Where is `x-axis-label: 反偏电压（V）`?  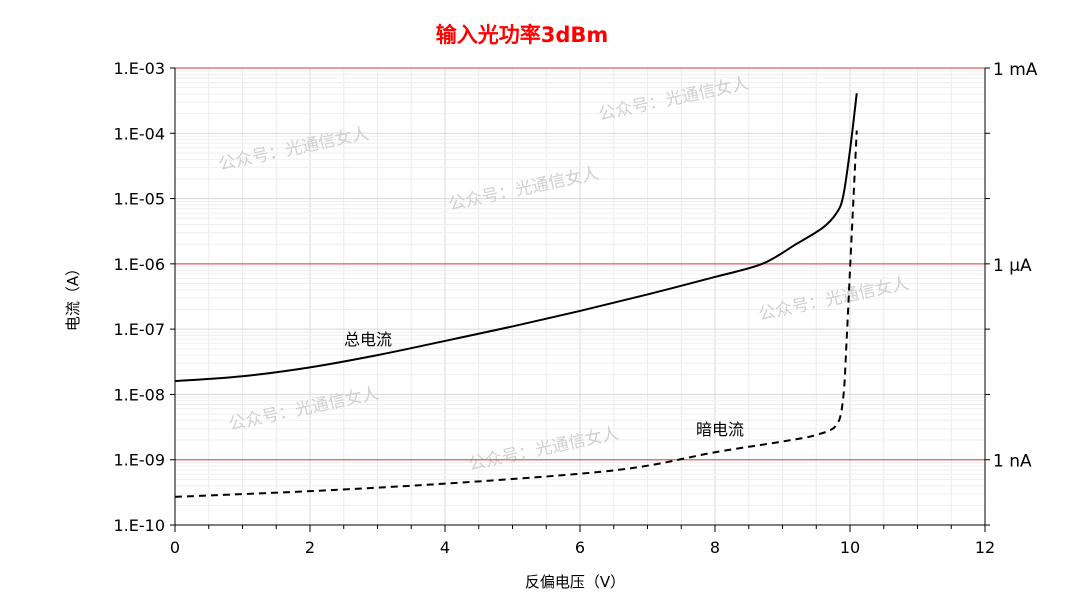 x-axis-label: 反偏电压（V） is located at coordinates (575, 582).